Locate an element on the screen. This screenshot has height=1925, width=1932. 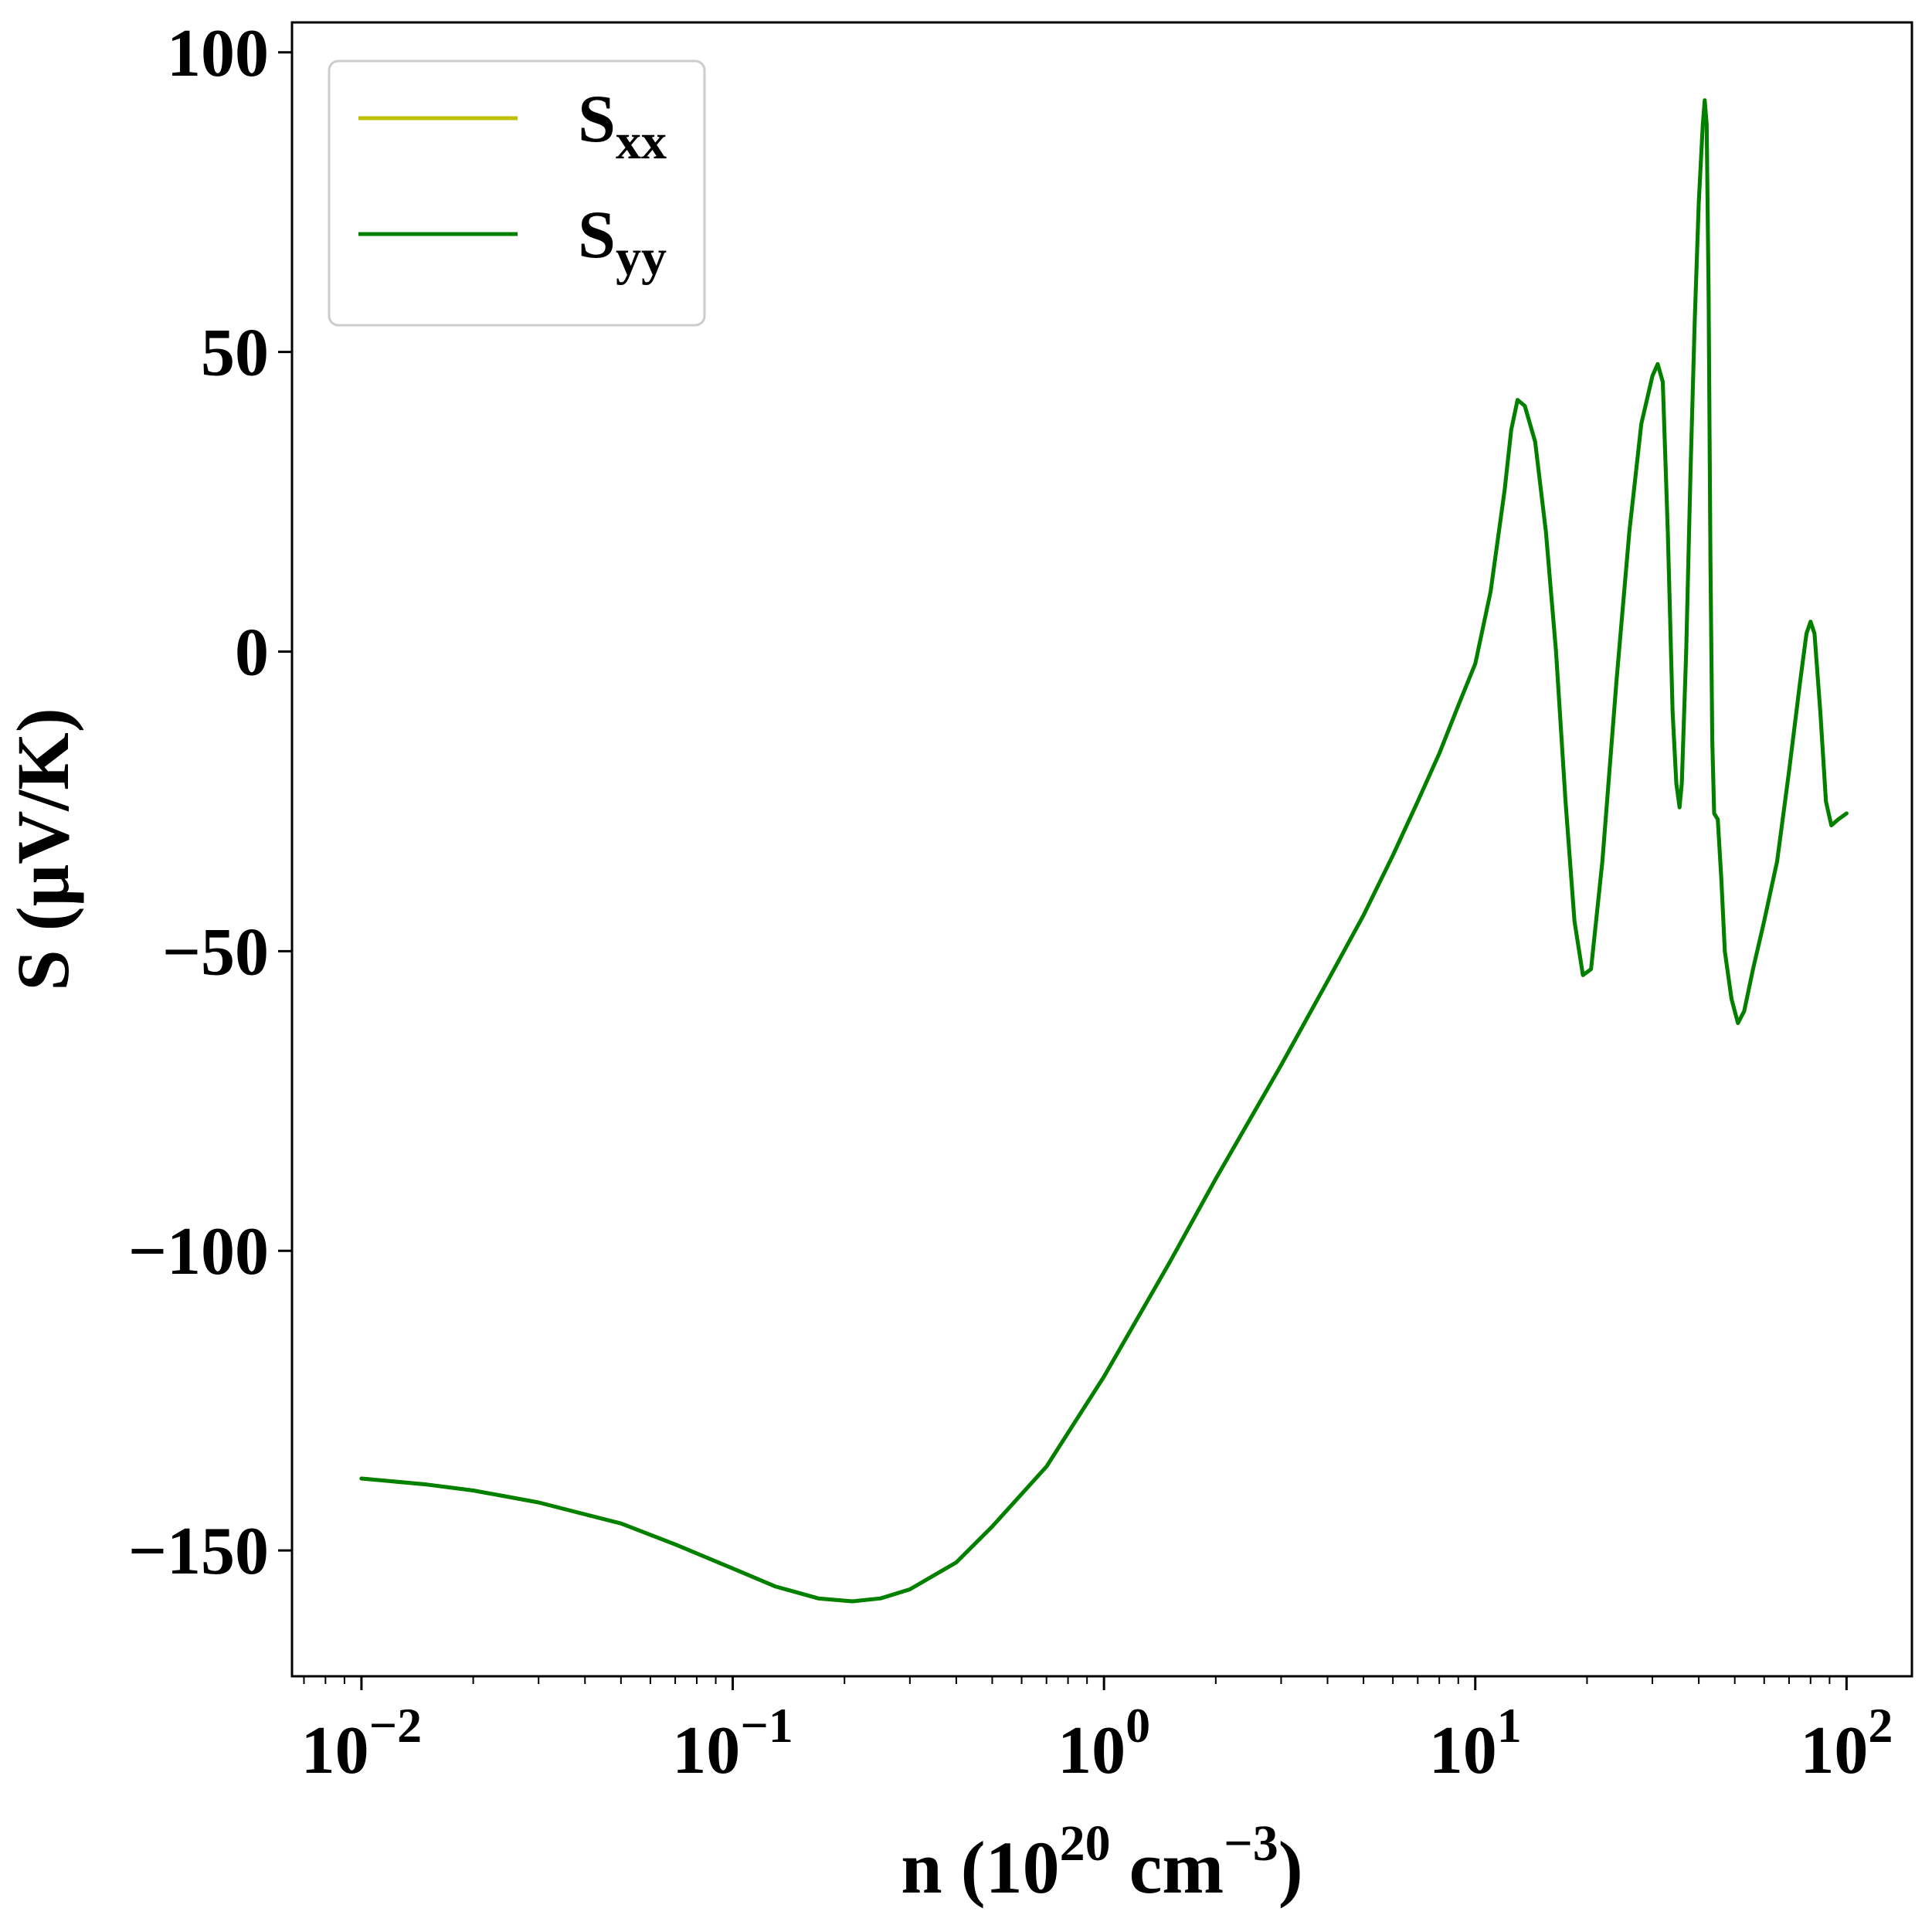
y-tick-label: −150 is located at coordinates (199, 1551).